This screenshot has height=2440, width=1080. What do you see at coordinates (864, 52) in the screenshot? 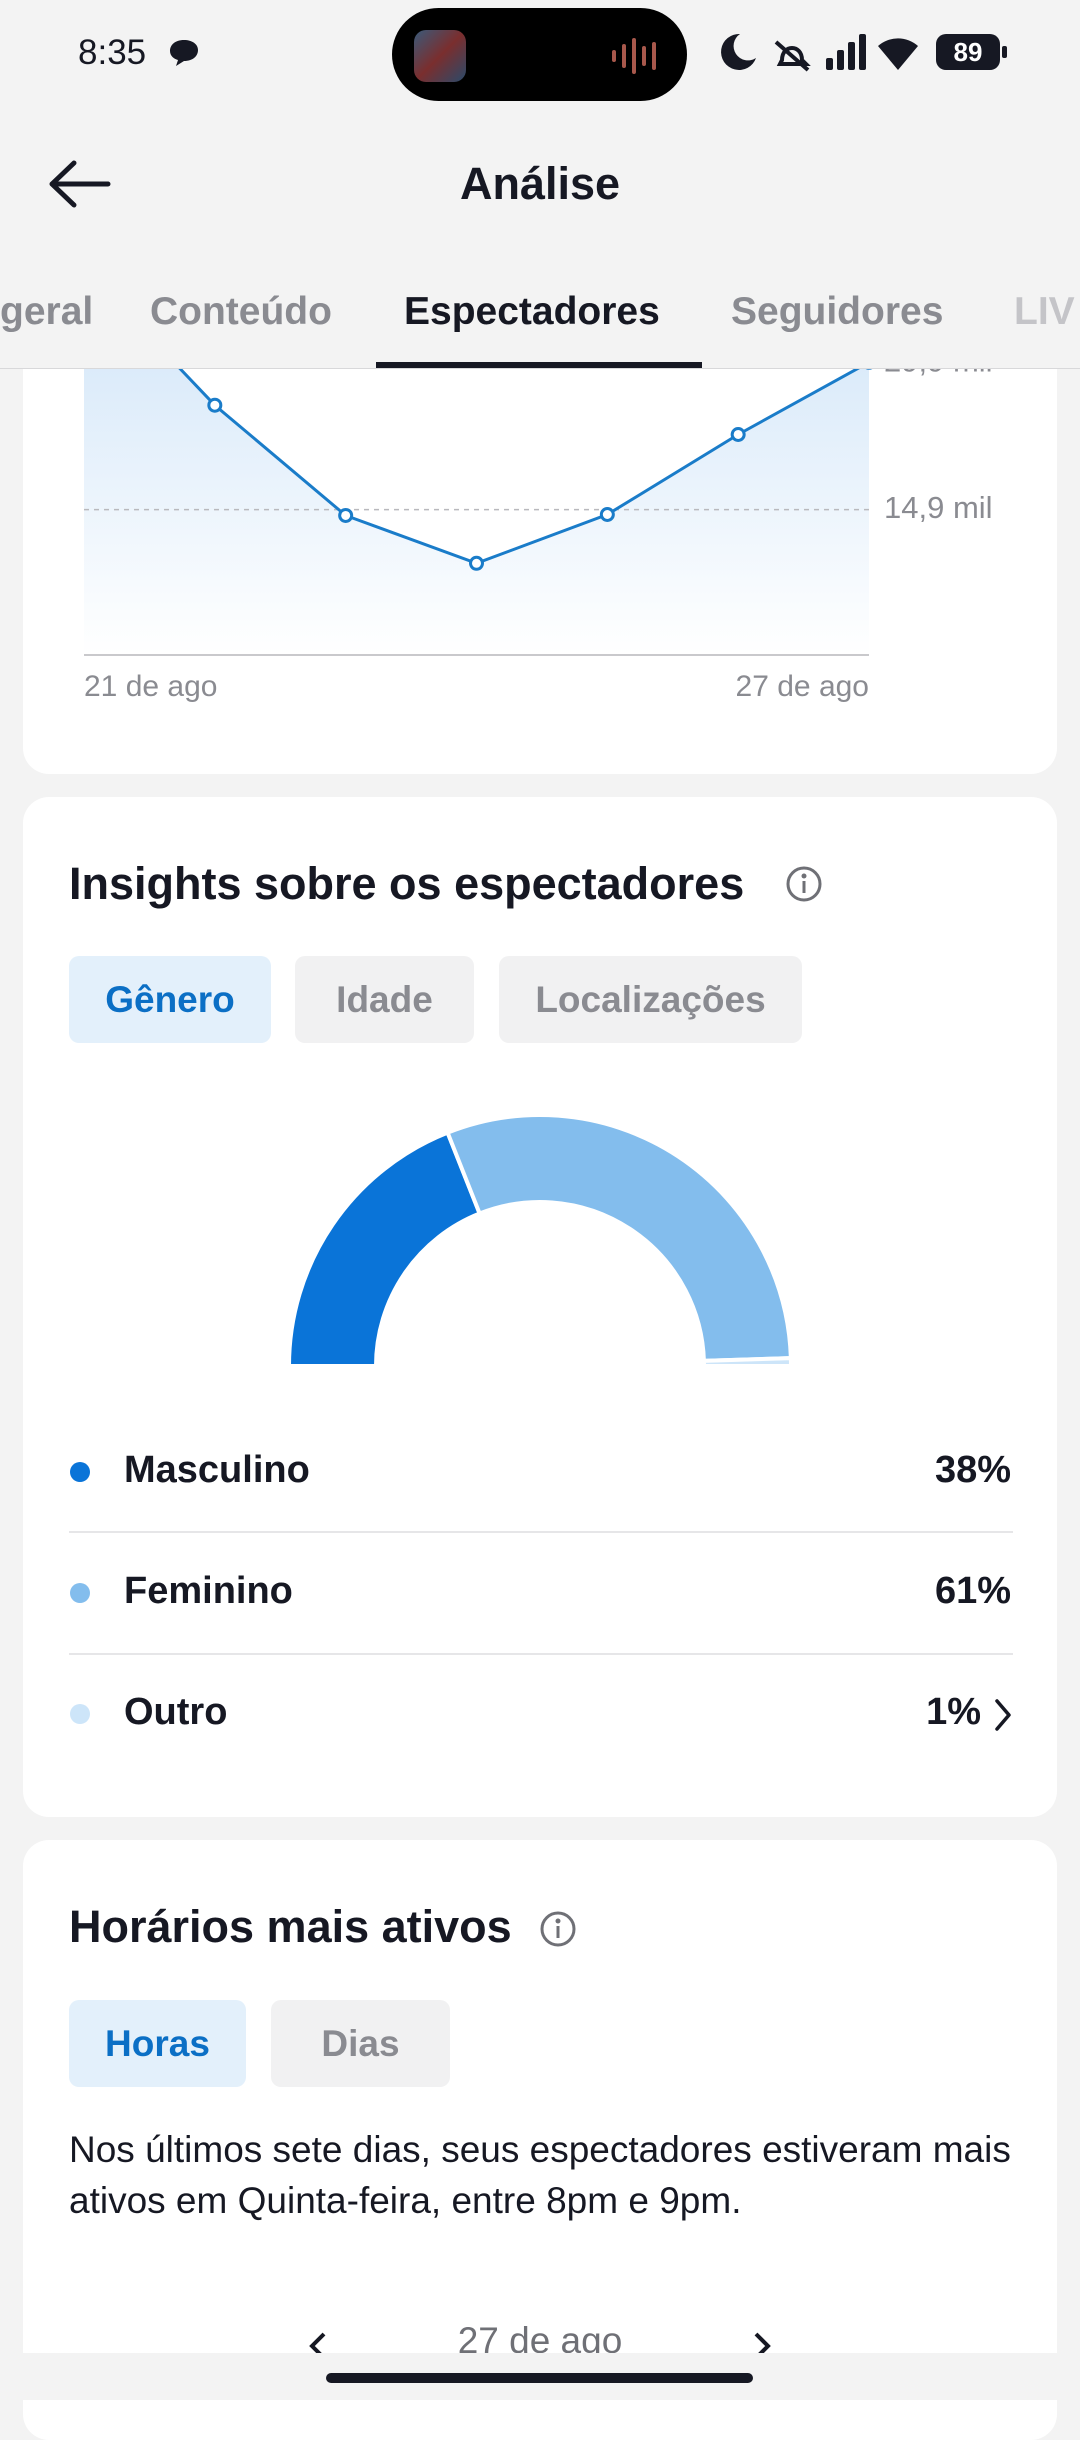
I see `status-icons` at bounding box center [864, 52].